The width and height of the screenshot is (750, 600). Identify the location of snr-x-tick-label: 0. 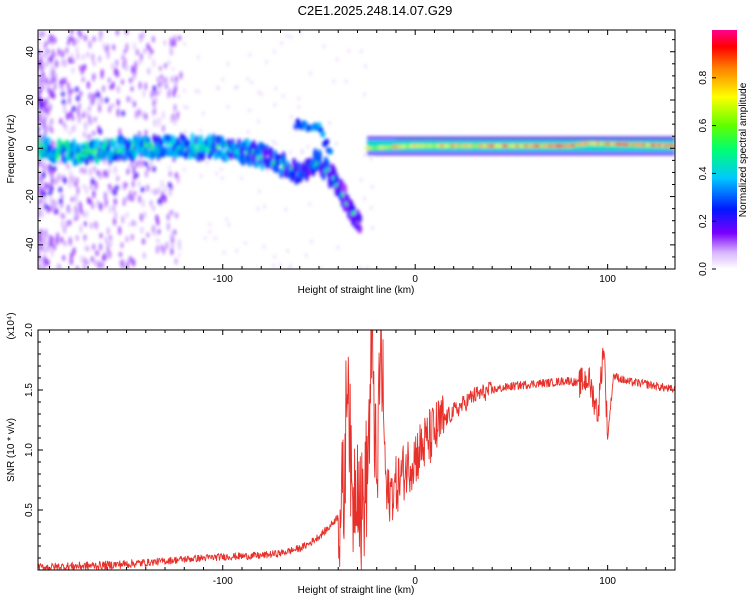
(415, 581).